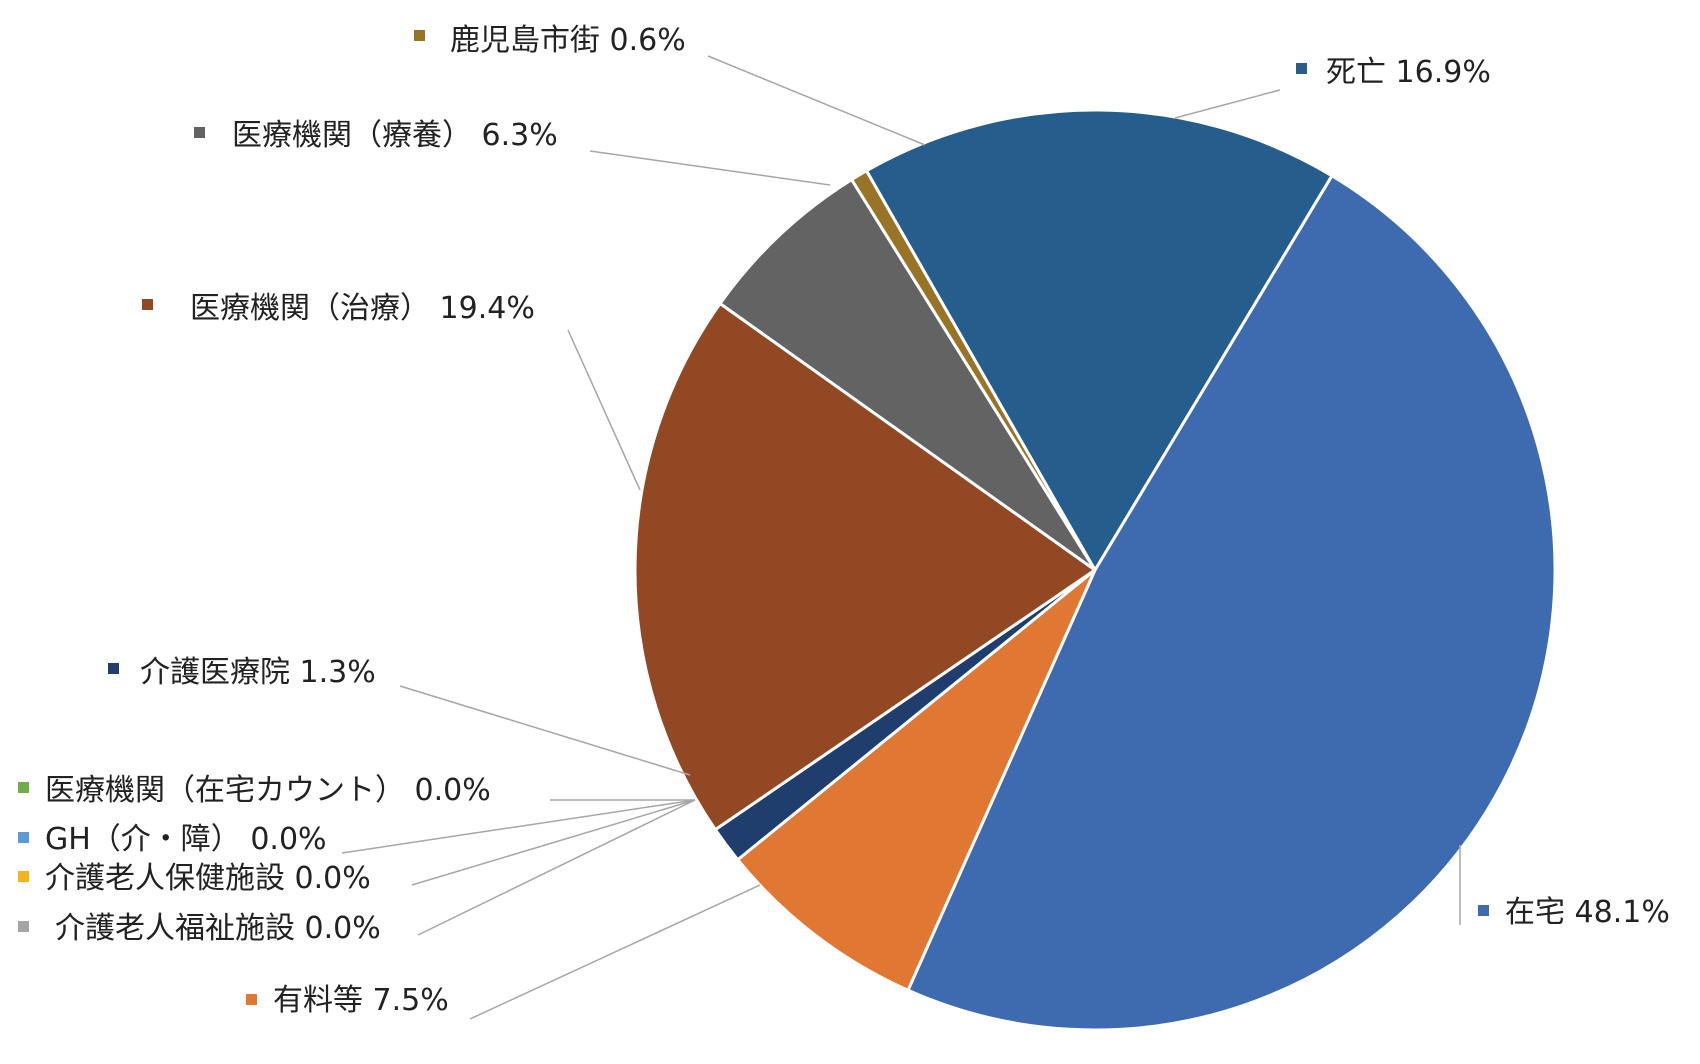 The image size is (1700, 1064). Describe the element at coordinates (361, 1000) in the screenshot. I see `data-label: 有料等 7.5%` at that location.